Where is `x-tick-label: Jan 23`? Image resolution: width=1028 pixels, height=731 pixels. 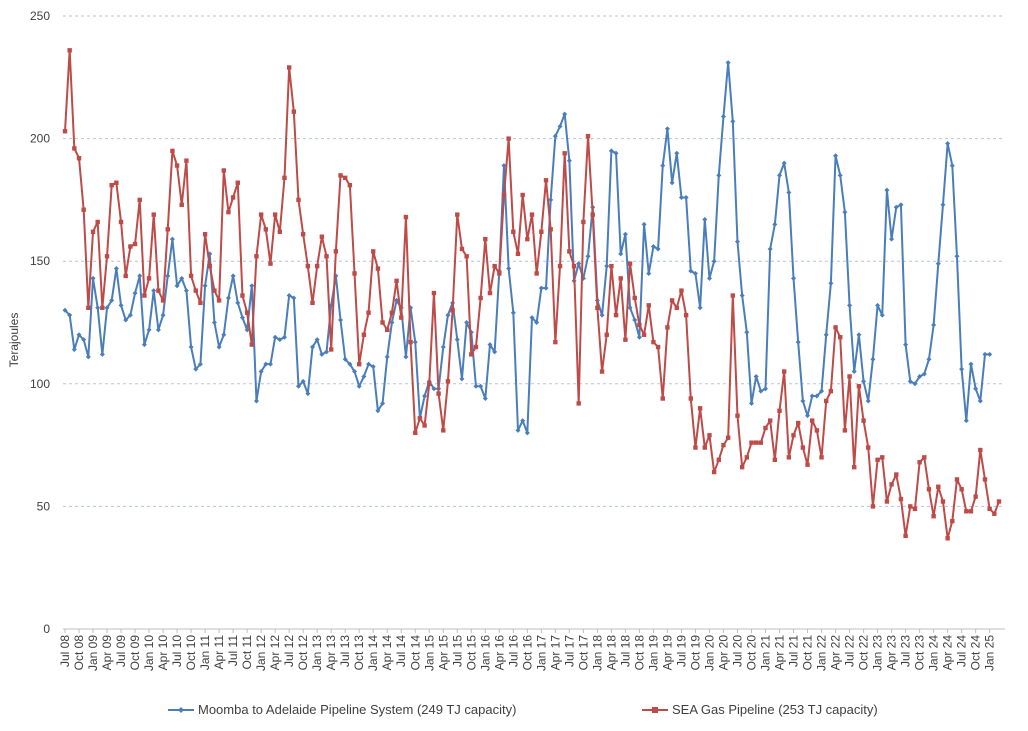
x-tick-label: Jan 23 is located at coordinates (878, 653).